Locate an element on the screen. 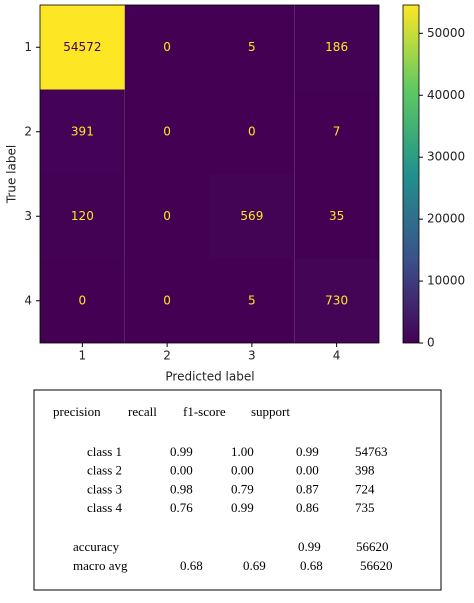  cell-label: 35 is located at coordinates (336, 216).